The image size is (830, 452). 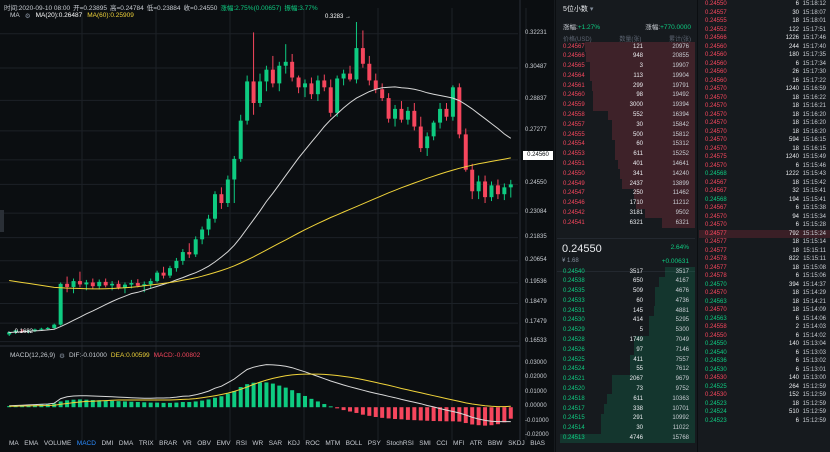 I want to click on price-tick: 0.32231, so click(x=536, y=32).